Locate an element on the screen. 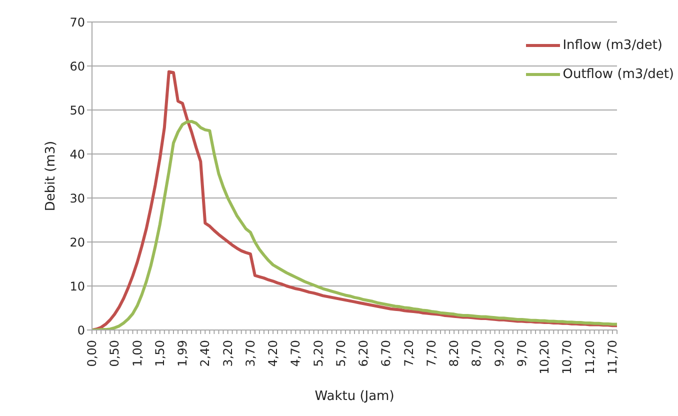 Image resolution: width=678 pixels, height=416 pixels. y-tick-label: 70 is located at coordinates (77, 22).